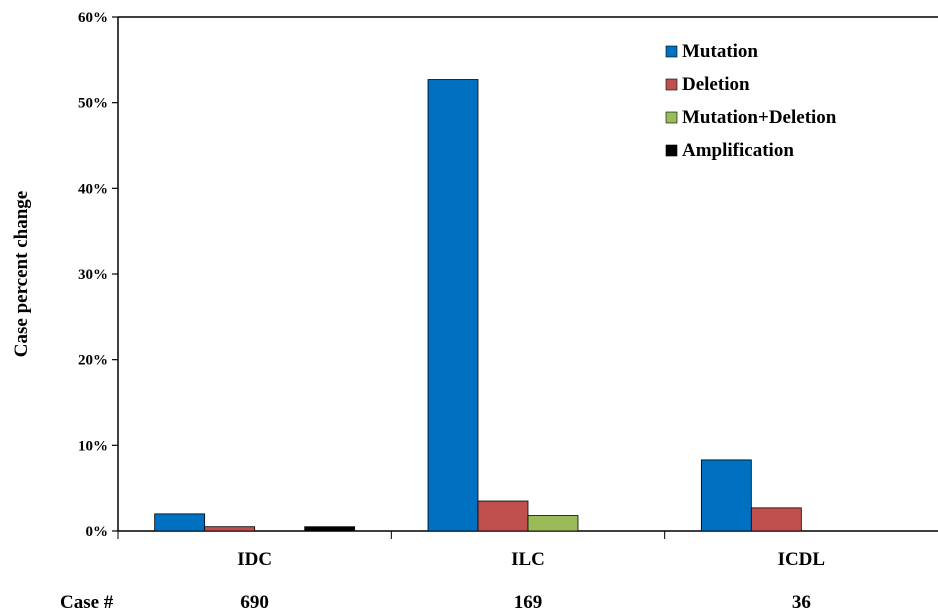  I want to click on bar-mutation-icdl, so click(726, 495).